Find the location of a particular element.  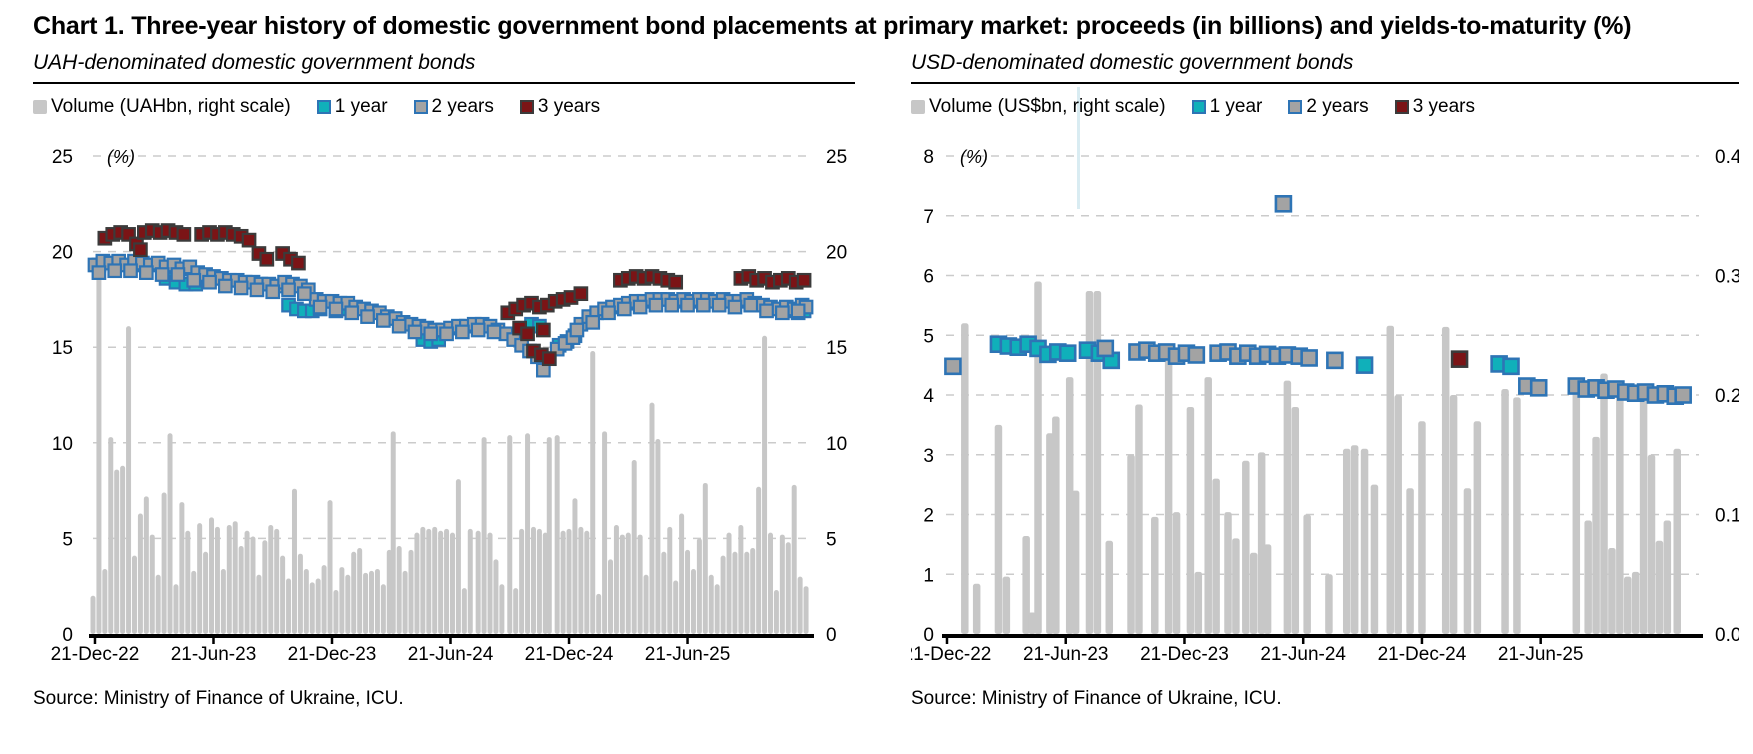

legend-item-volume: Volume (UAHbn, right scale) is located at coordinates (162, 107).